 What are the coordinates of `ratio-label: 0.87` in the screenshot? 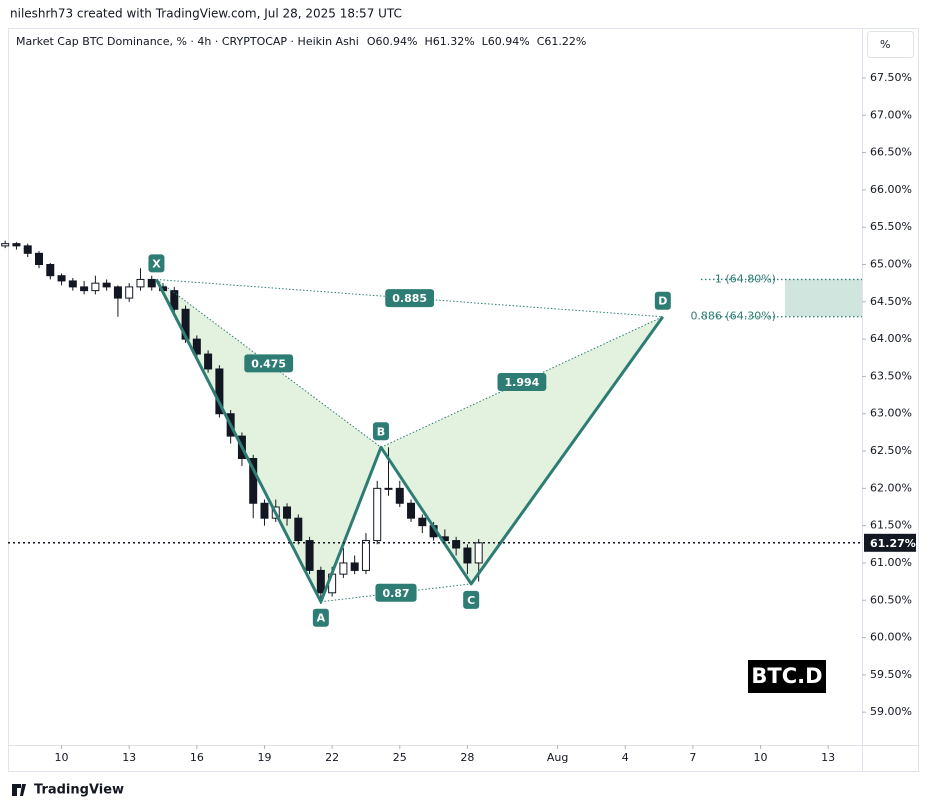 It's located at (395, 593).